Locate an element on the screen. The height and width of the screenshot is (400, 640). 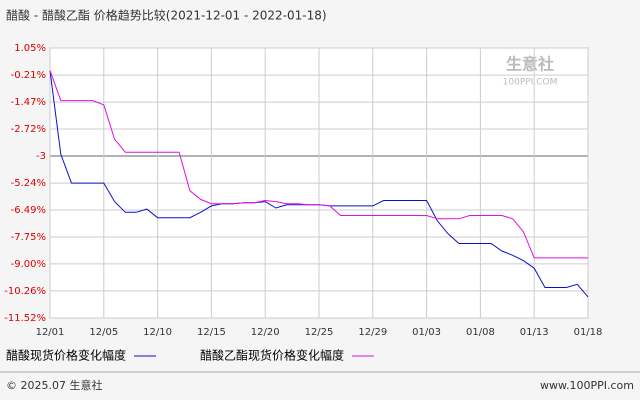
x-tick-label: 12/10 is located at coordinates (157, 332).